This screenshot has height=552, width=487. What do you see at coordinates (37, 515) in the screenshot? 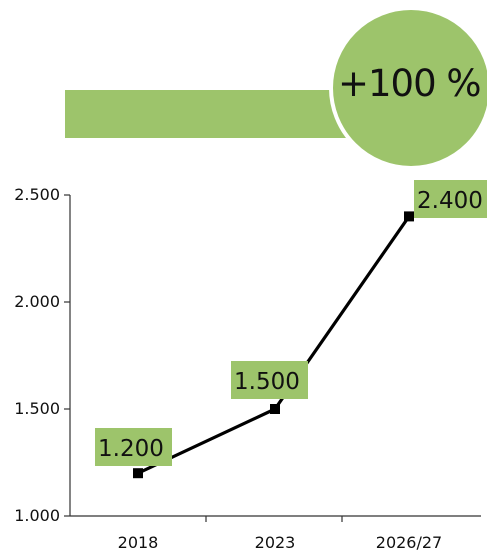
I see `y-tick-label: 1.000` at bounding box center [37, 515].